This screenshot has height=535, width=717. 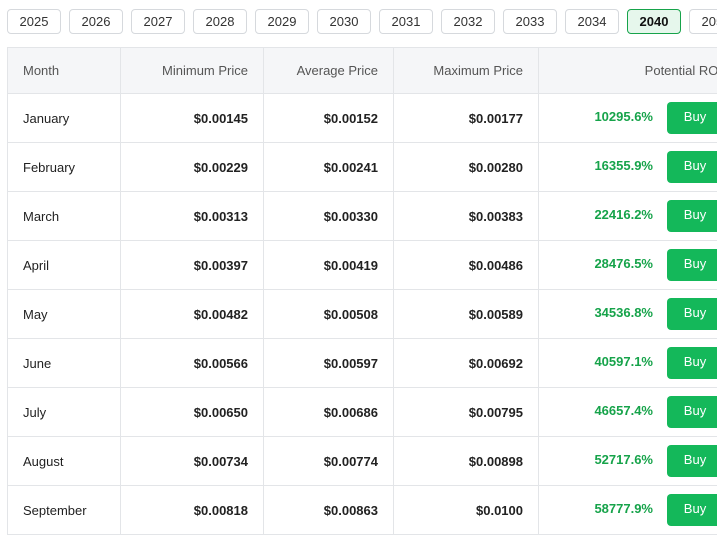 What do you see at coordinates (628, 71) in the screenshot?
I see `column-header: Potential ROI` at bounding box center [628, 71].